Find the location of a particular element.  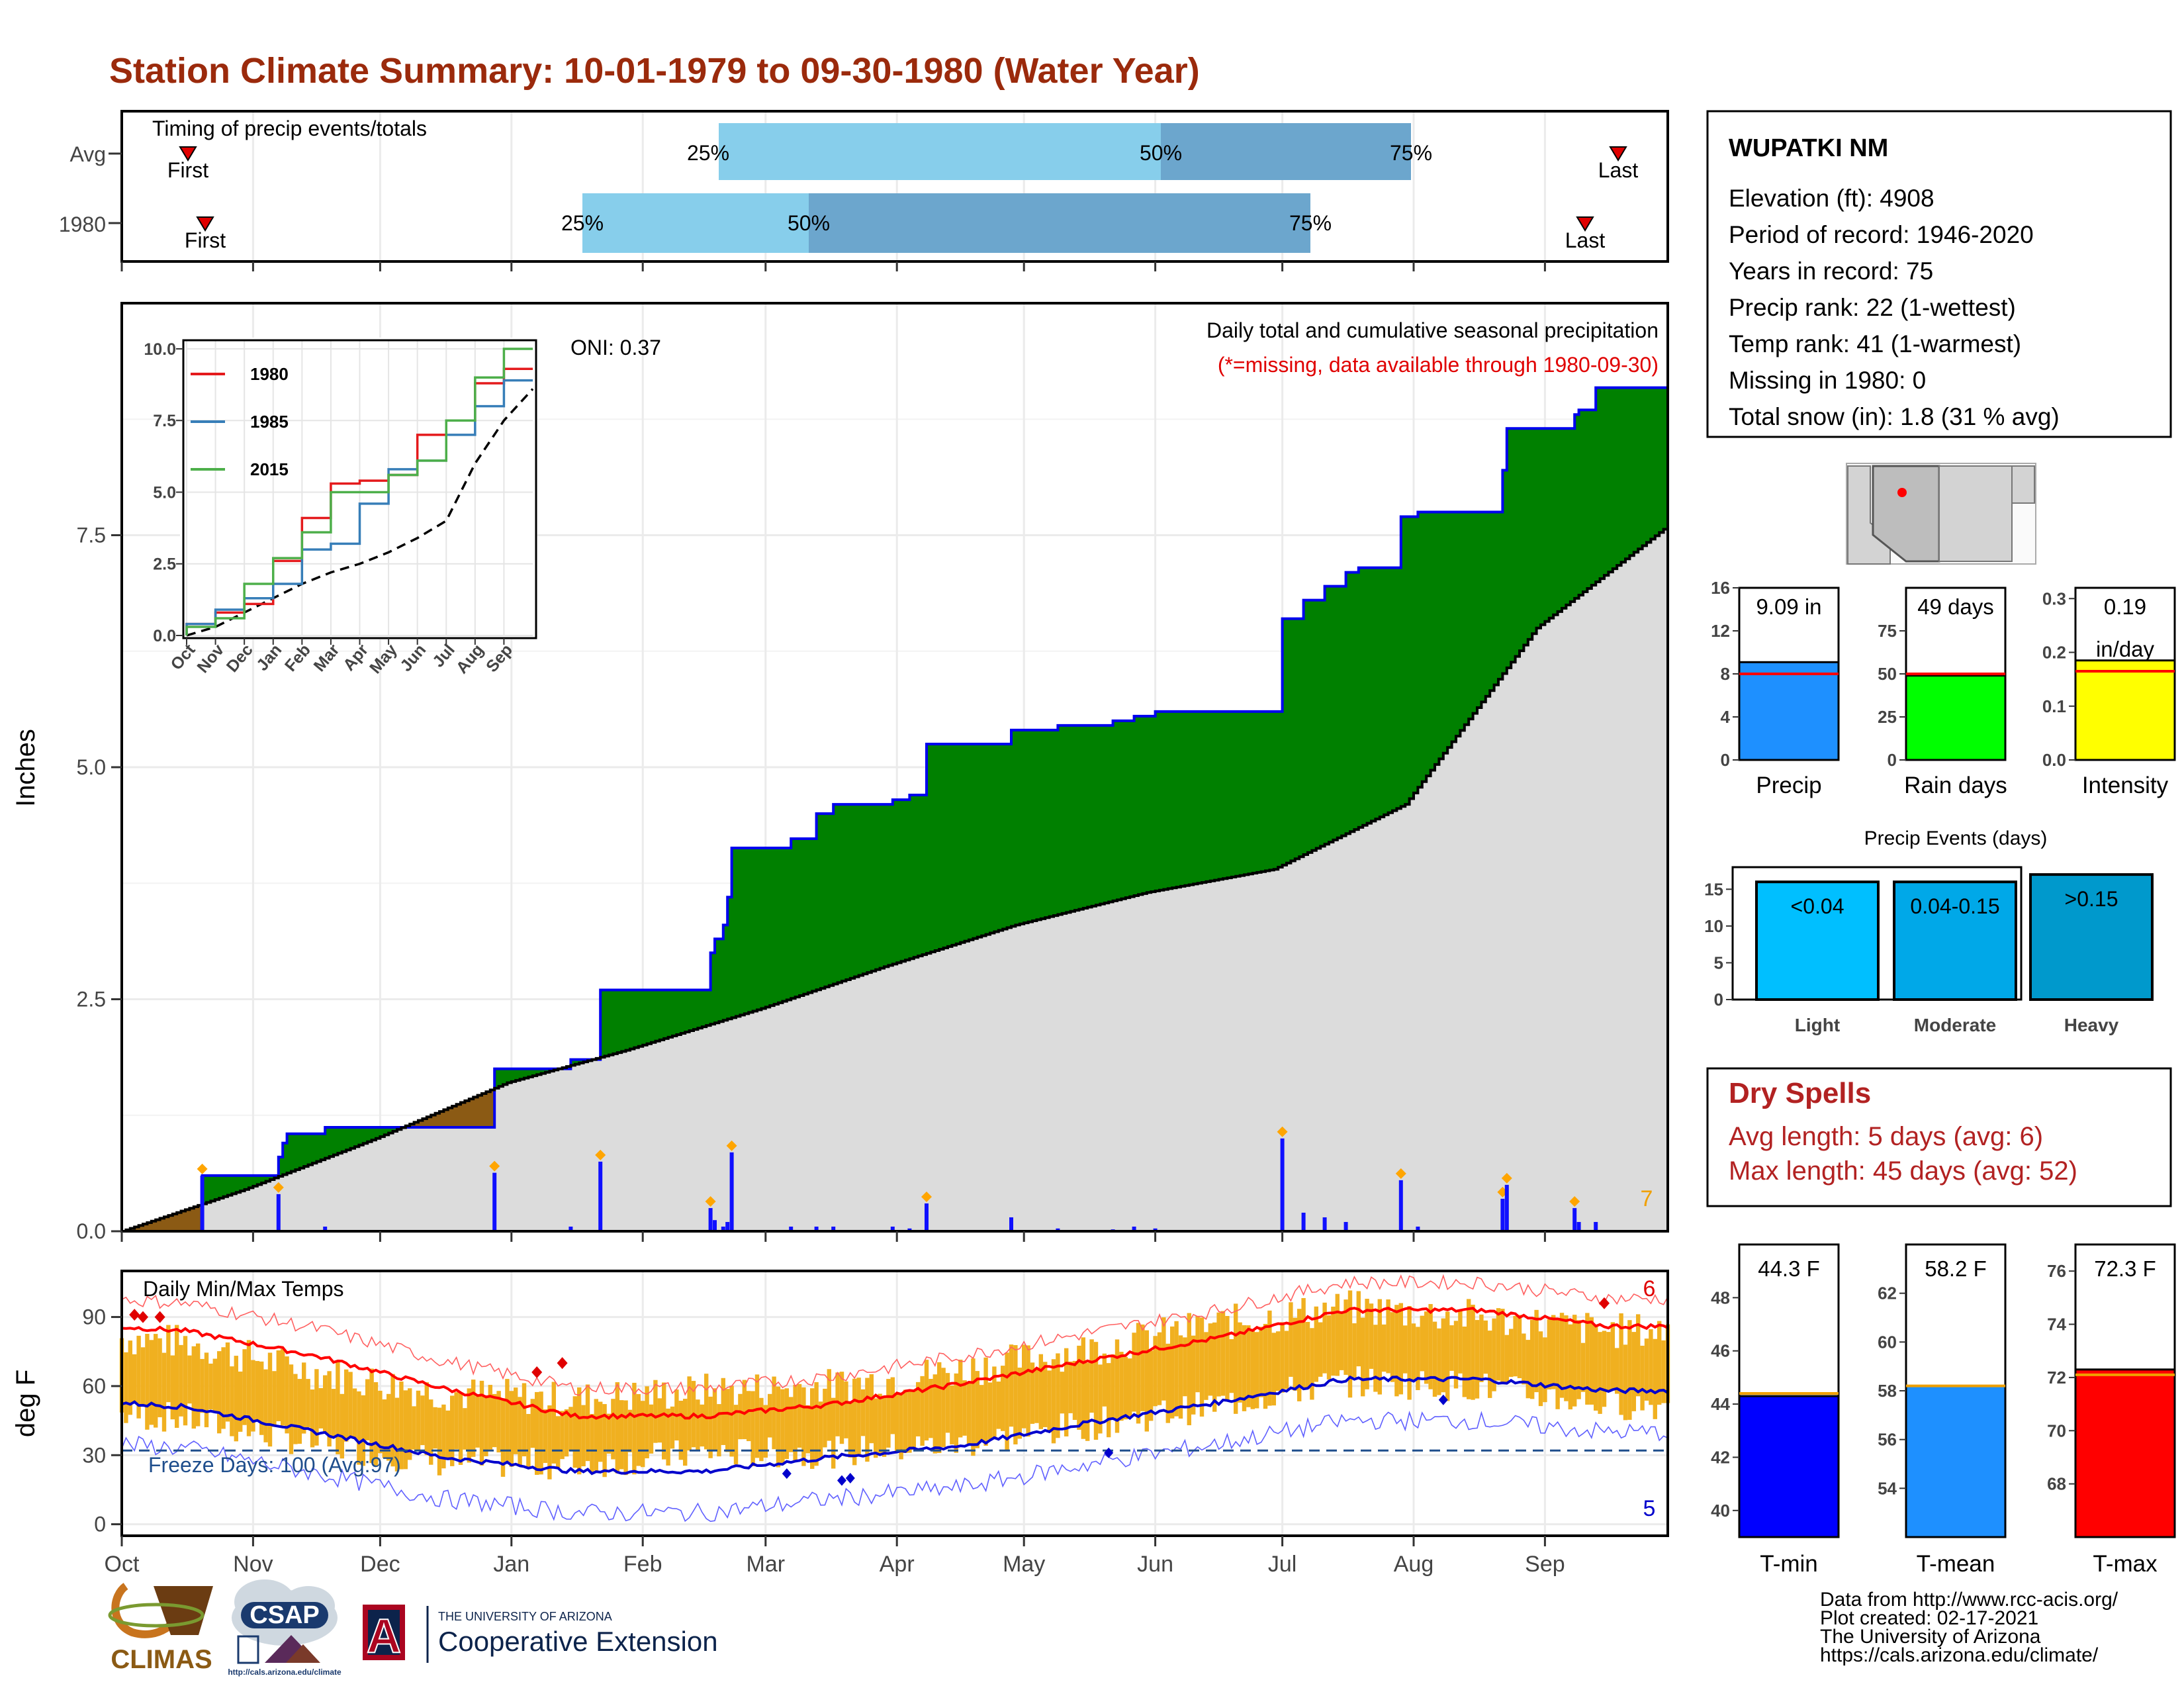

temp-bar-tick: 56 is located at coordinates (1888, 1440).